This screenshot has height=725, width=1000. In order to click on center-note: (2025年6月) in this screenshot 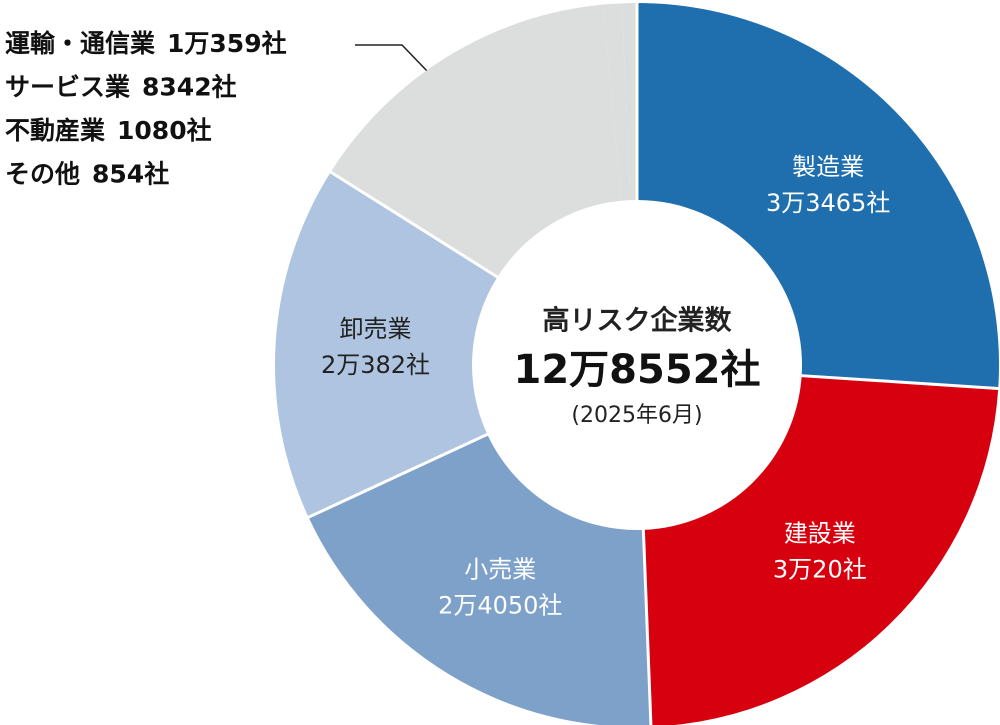, I will do `click(636, 415)`.